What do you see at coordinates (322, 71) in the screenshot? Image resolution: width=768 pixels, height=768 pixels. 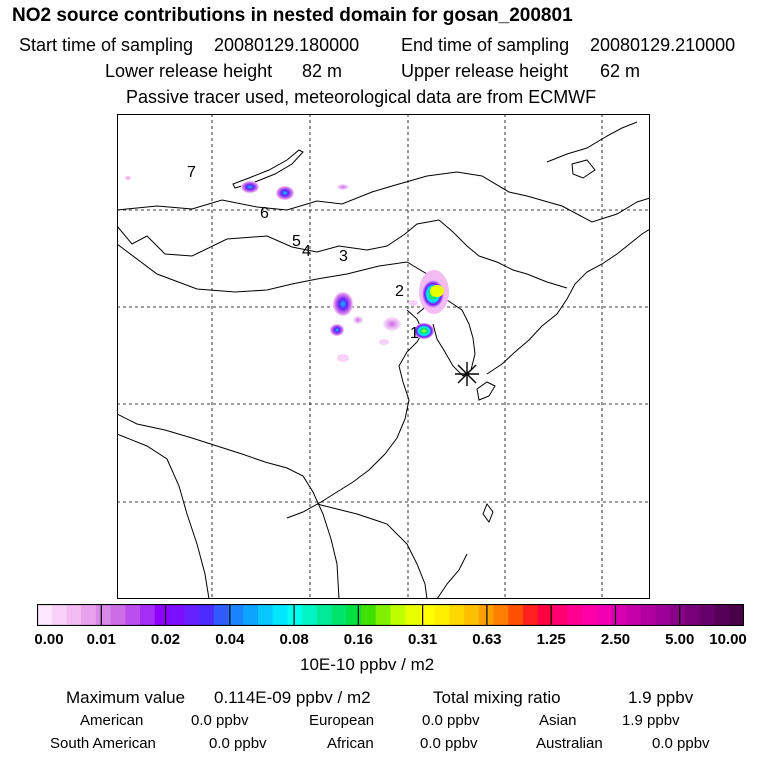 I see `lower-release-value: 82 m` at bounding box center [322, 71].